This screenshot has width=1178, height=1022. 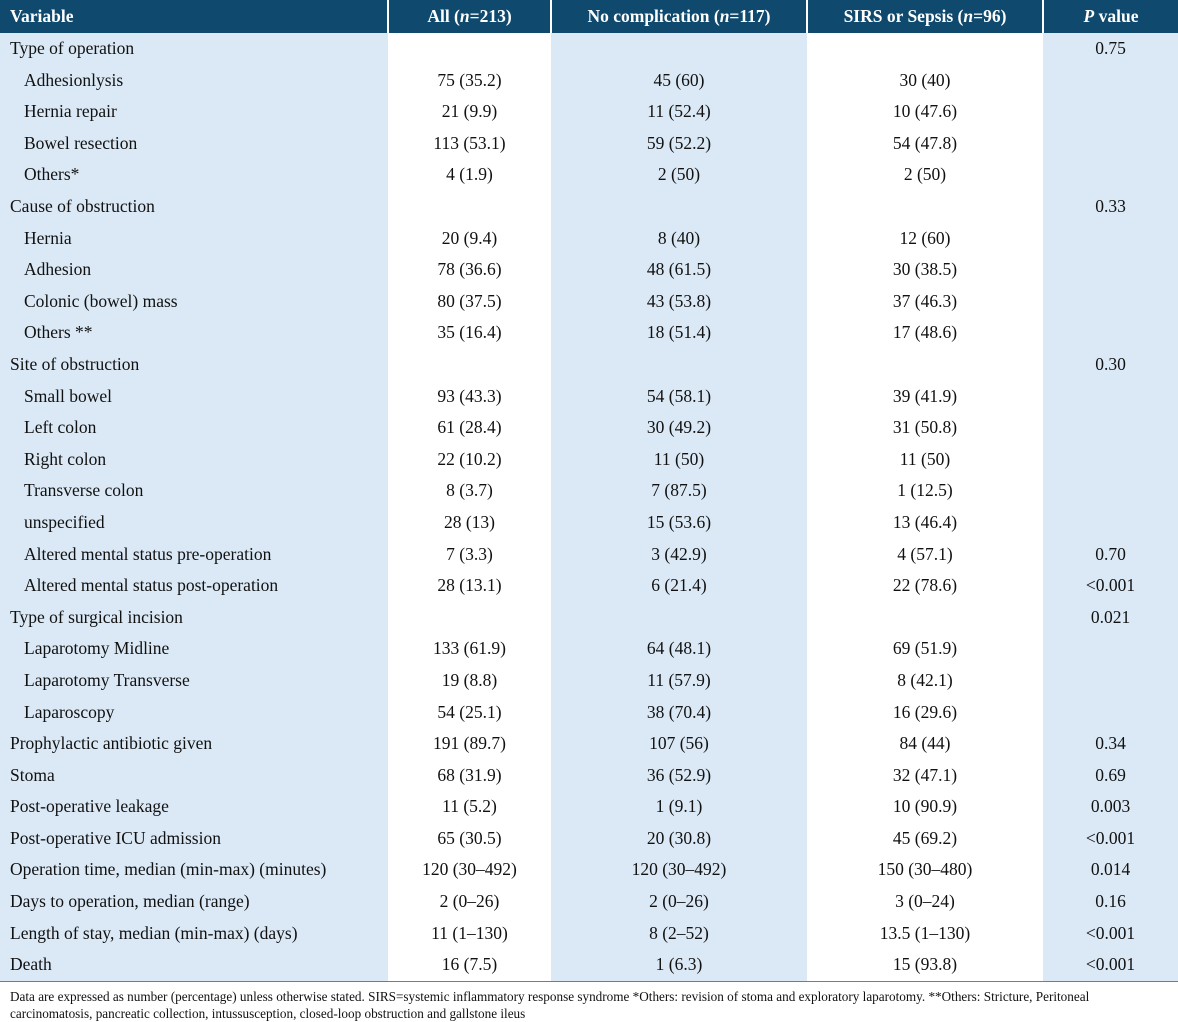 I want to click on row-label: Type of surgical incision, so click(x=194, y=617).